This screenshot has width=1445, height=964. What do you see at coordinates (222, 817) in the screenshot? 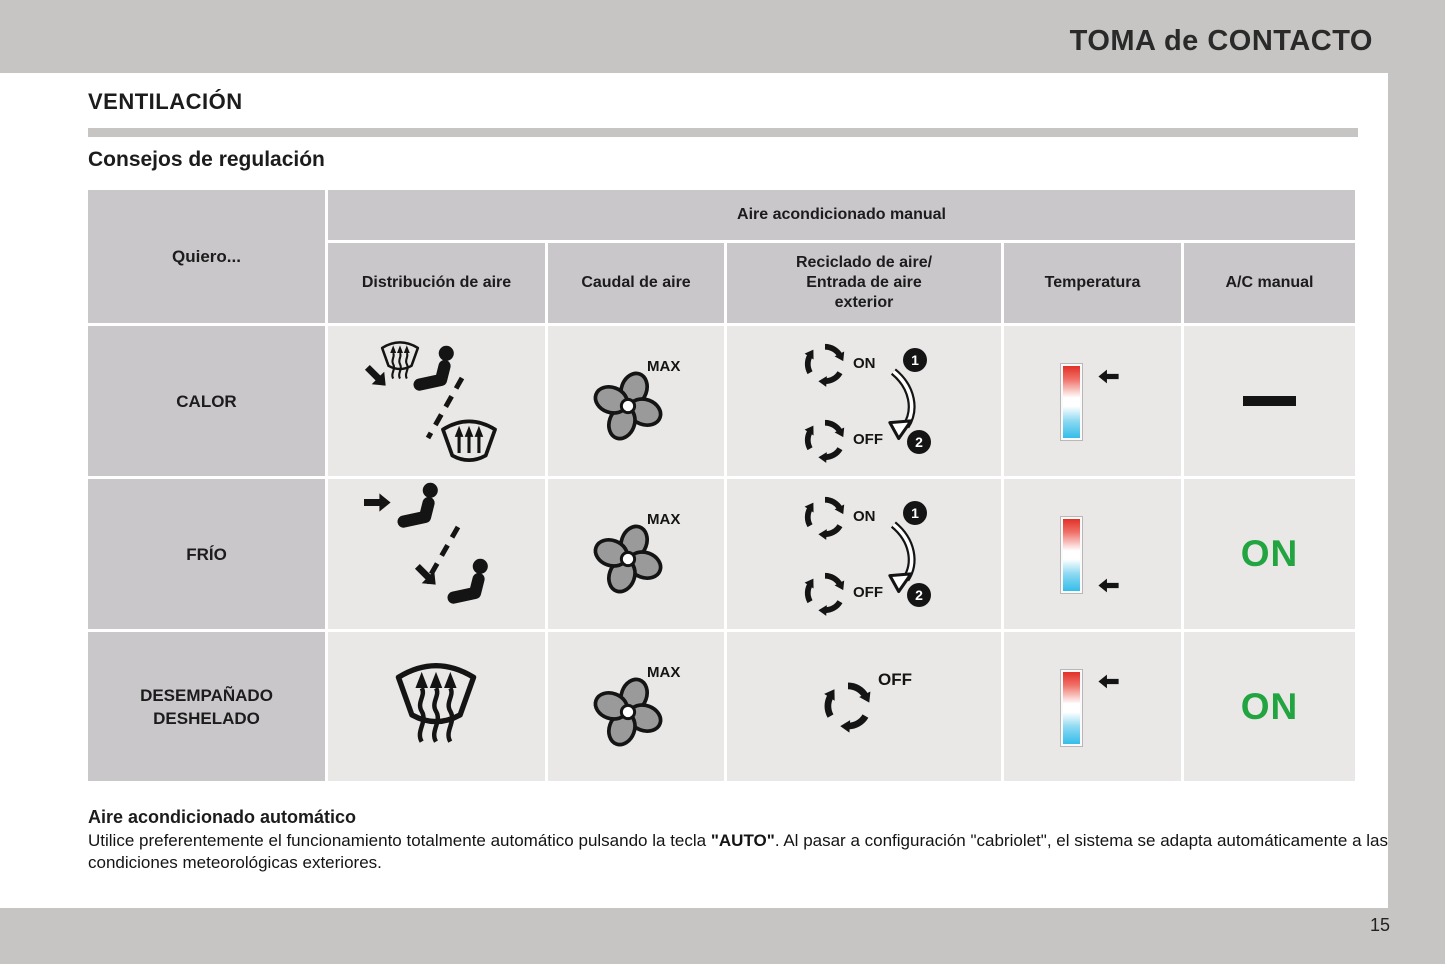
I see `footer-heading: Aire acondicionado automático` at bounding box center [222, 817].